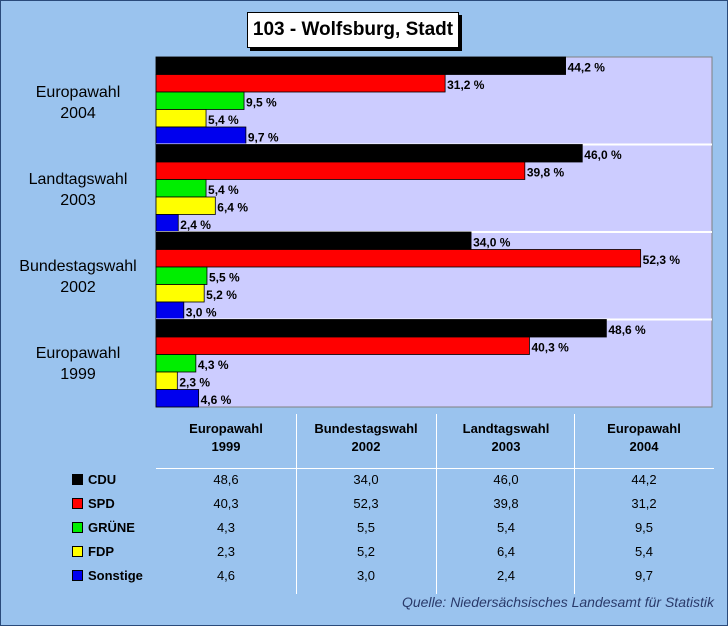  What do you see at coordinates (506, 479) in the screenshot?
I see `table-cell: 46,0` at bounding box center [506, 479].